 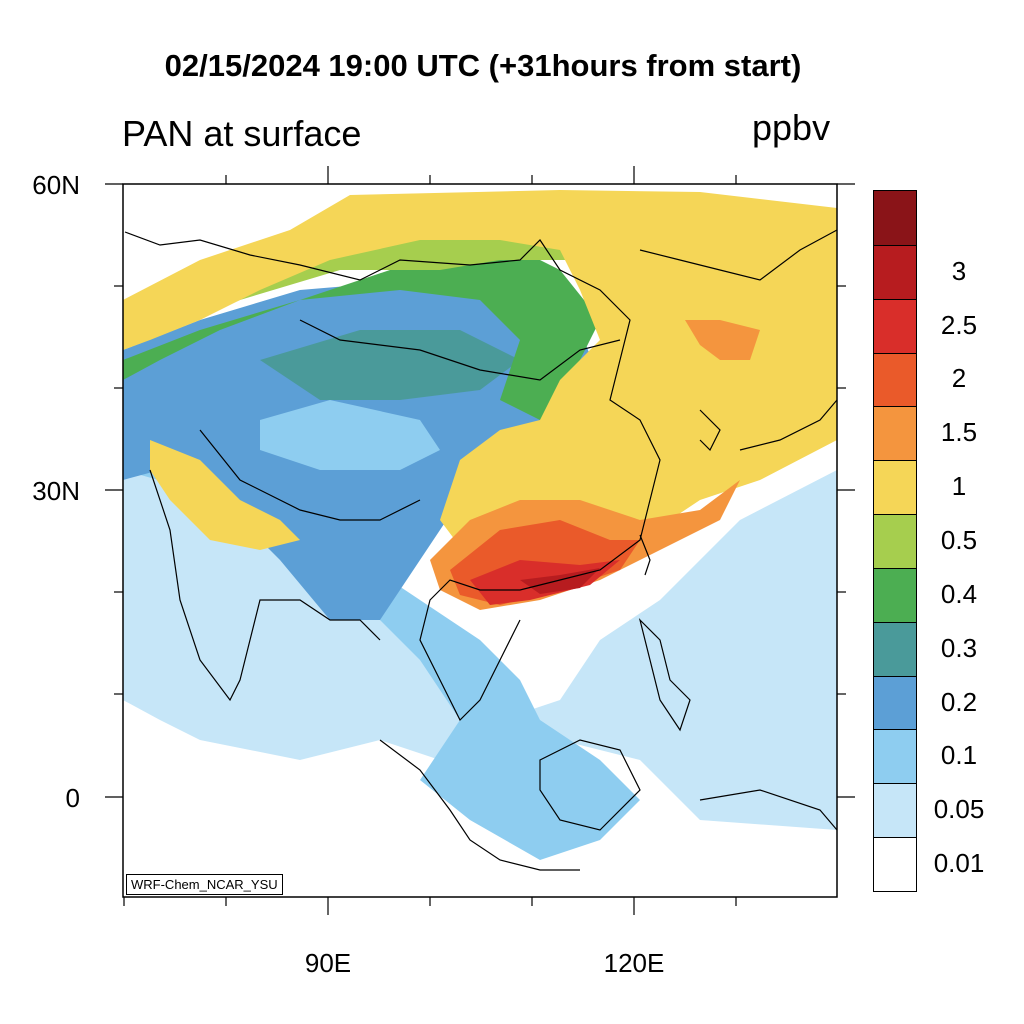 I want to click on lat-label-0: 0, so click(x=72, y=798).